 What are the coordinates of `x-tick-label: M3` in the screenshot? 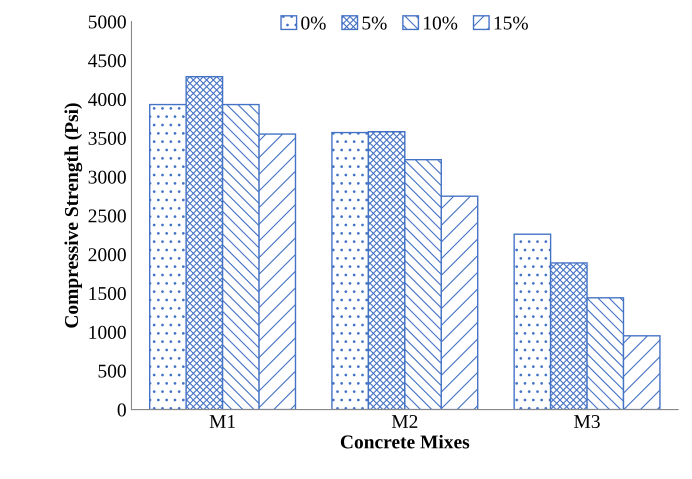 It's located at (587, 421).